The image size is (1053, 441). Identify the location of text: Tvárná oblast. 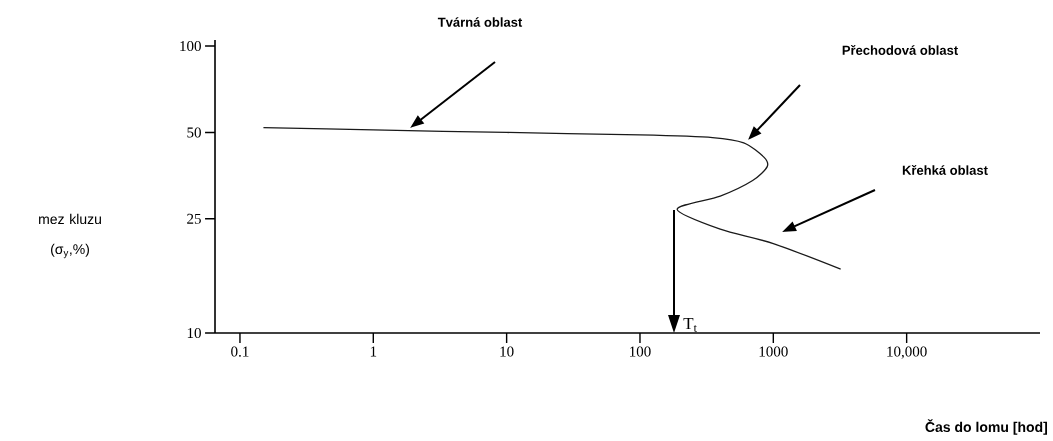
(480, 22).